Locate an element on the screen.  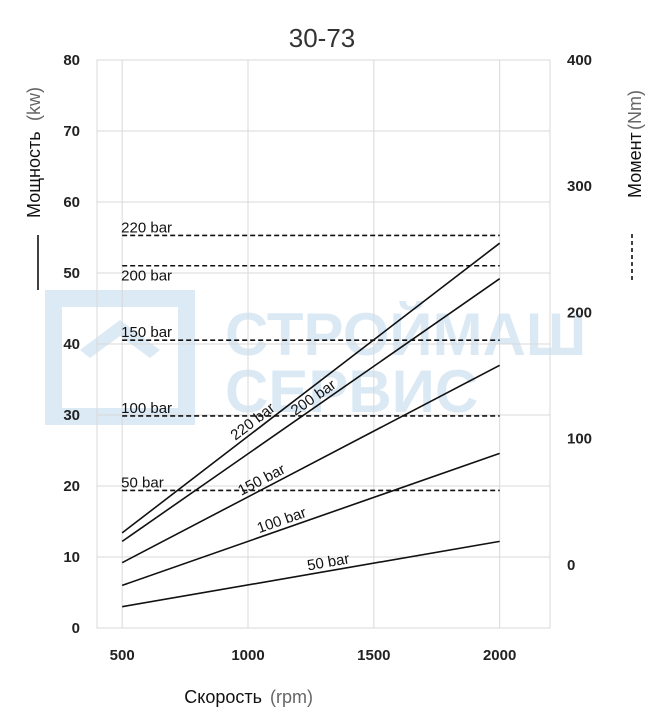
y-right-axis-unit: (Nm) is located at coordinates (635, 110).